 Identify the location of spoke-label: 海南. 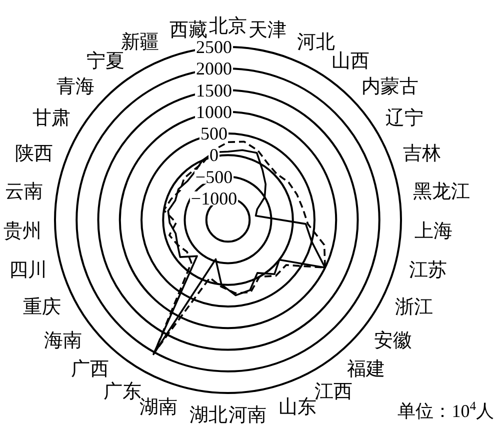
(63, 341).